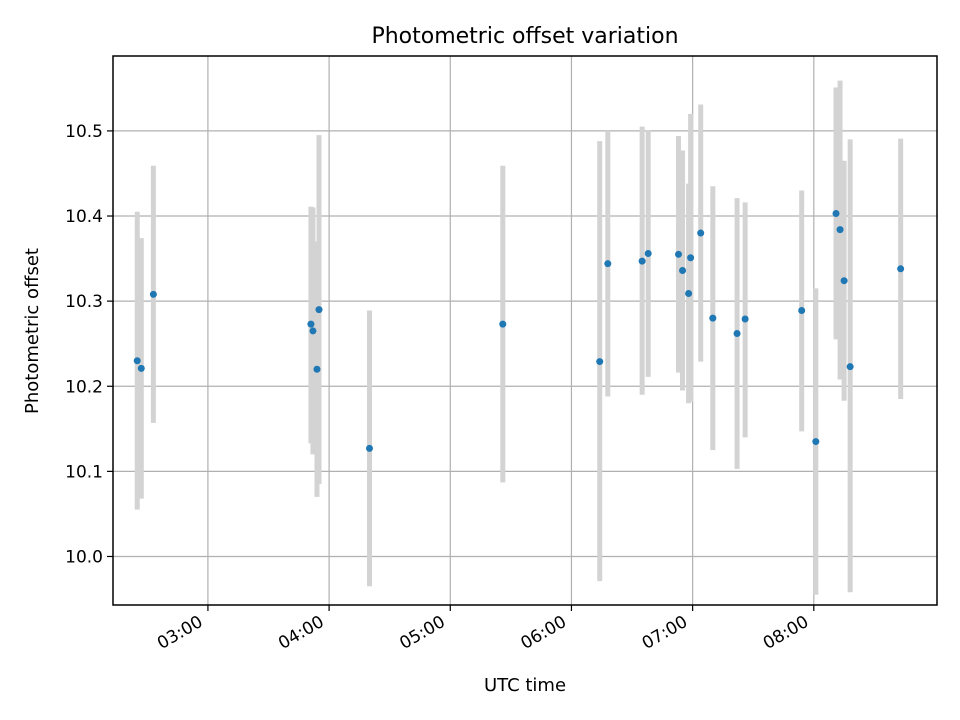 This screenshot has height=720, width=960. What do you see at coordinates (544, 633) in the screenshot?
I see `x-tick-label: 06:00` at bounding box center [544, 633].